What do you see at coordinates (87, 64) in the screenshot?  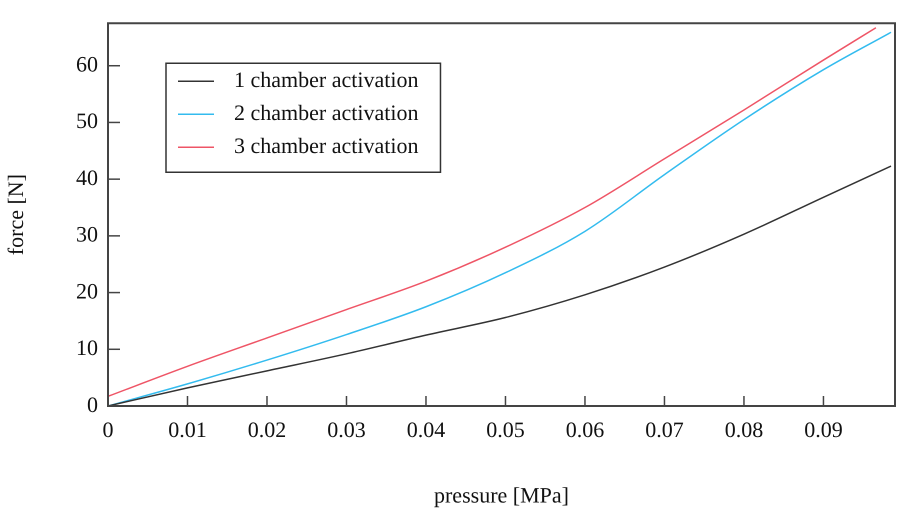 I see `y-tick-label: 60` at bounding box center [87, 64].